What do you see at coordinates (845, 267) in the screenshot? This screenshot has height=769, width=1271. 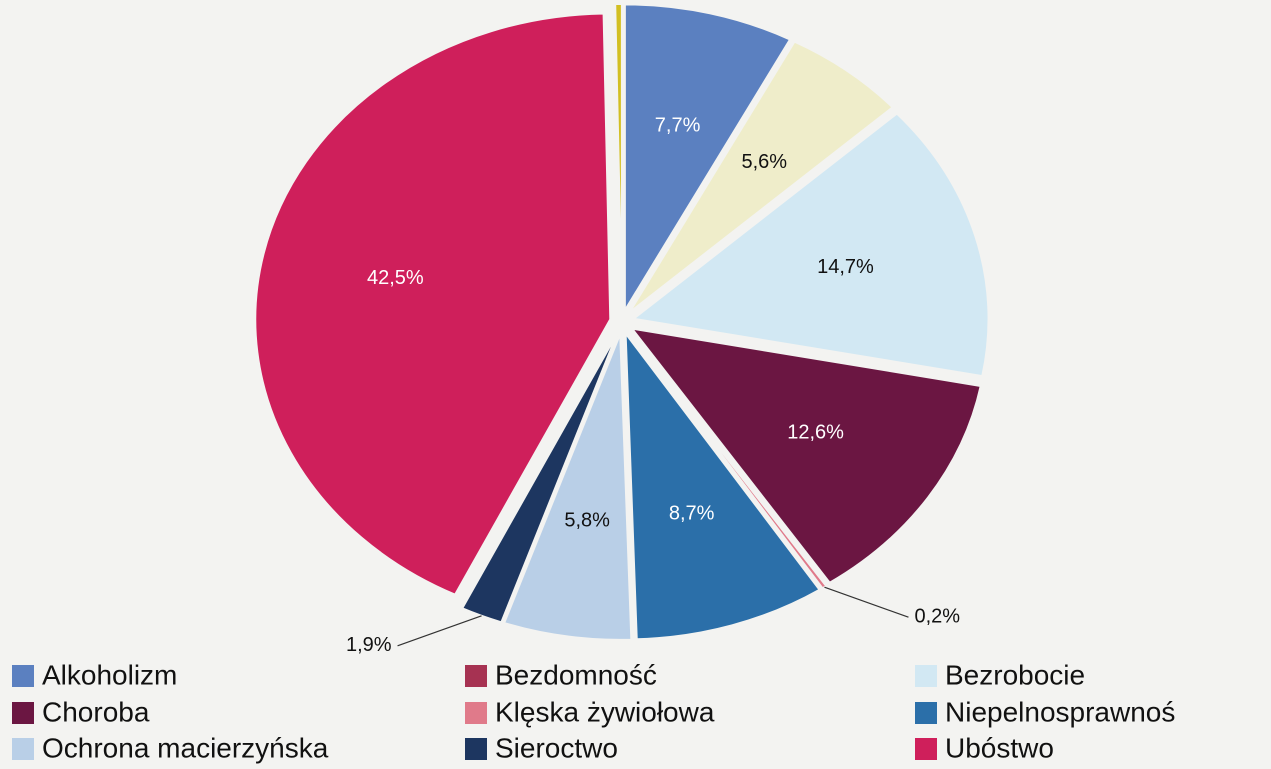 I see `value-label: 14,7%` at bounding box center [845, 267].